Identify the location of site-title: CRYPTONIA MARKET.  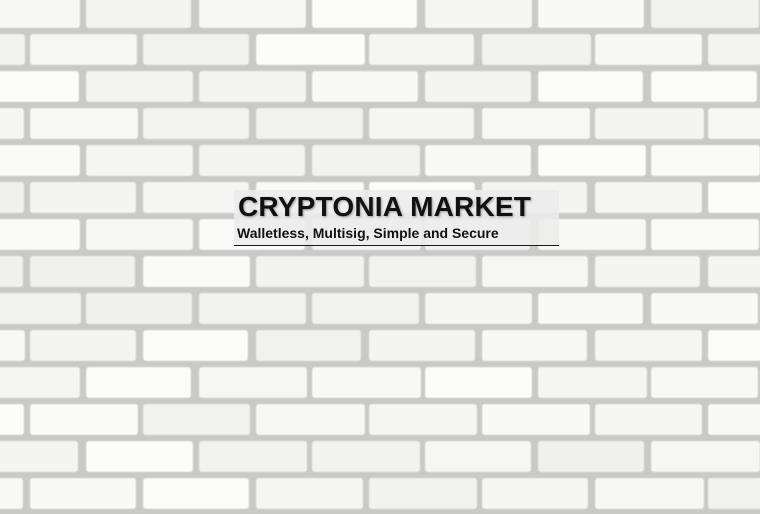
(385, 206).